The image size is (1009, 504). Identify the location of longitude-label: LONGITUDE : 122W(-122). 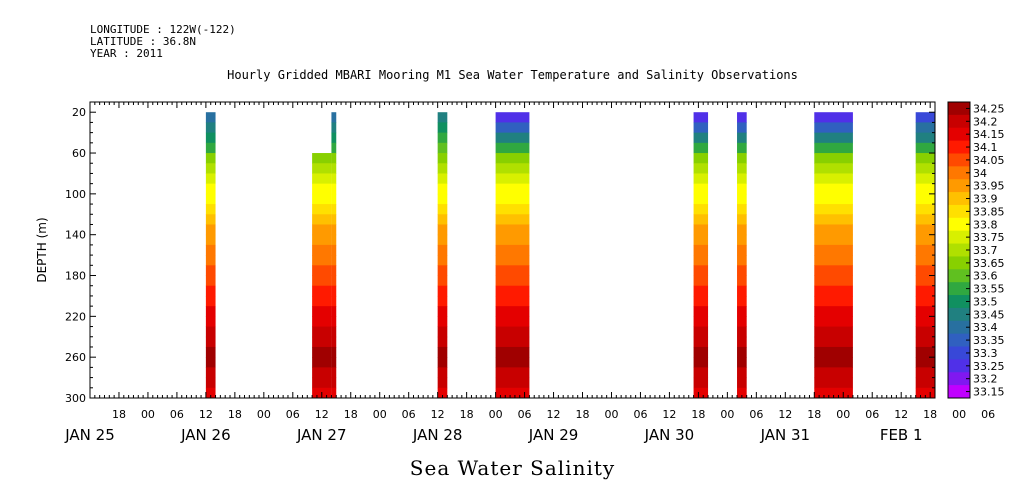
(163, 29).